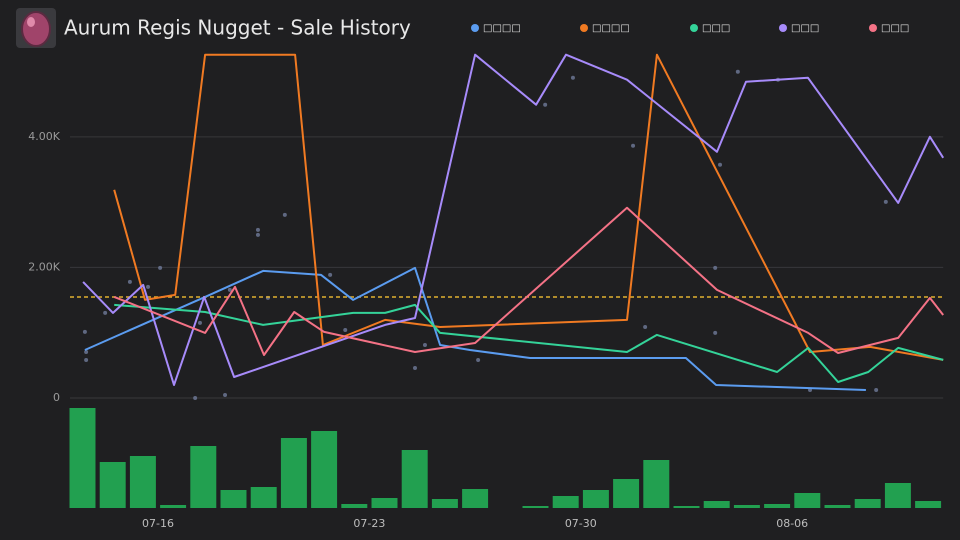  I want to click on y-tick-label: 0, so click(56, 397).